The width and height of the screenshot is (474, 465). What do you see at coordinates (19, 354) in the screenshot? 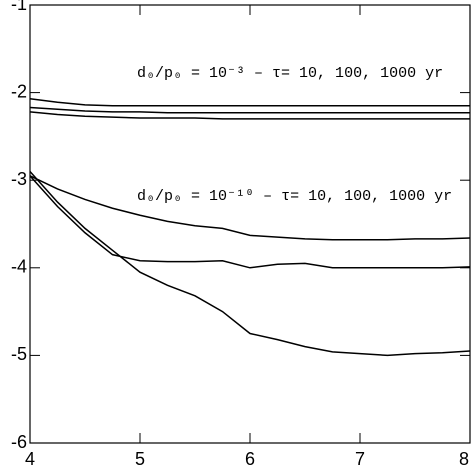
I see `y-tick-label: -5` at bounding box center [19, 354].